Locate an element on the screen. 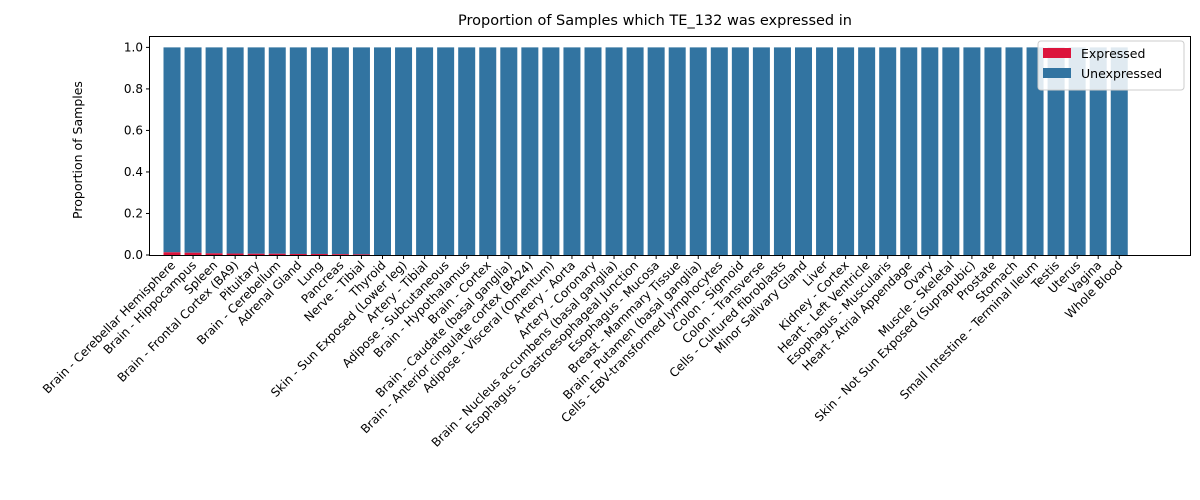 This screenshot has height=500, width=1200. y-ticks-group: 0.0 0.2 0.4 0.6 0.8 1.0 is located at coordinates (137, 151).